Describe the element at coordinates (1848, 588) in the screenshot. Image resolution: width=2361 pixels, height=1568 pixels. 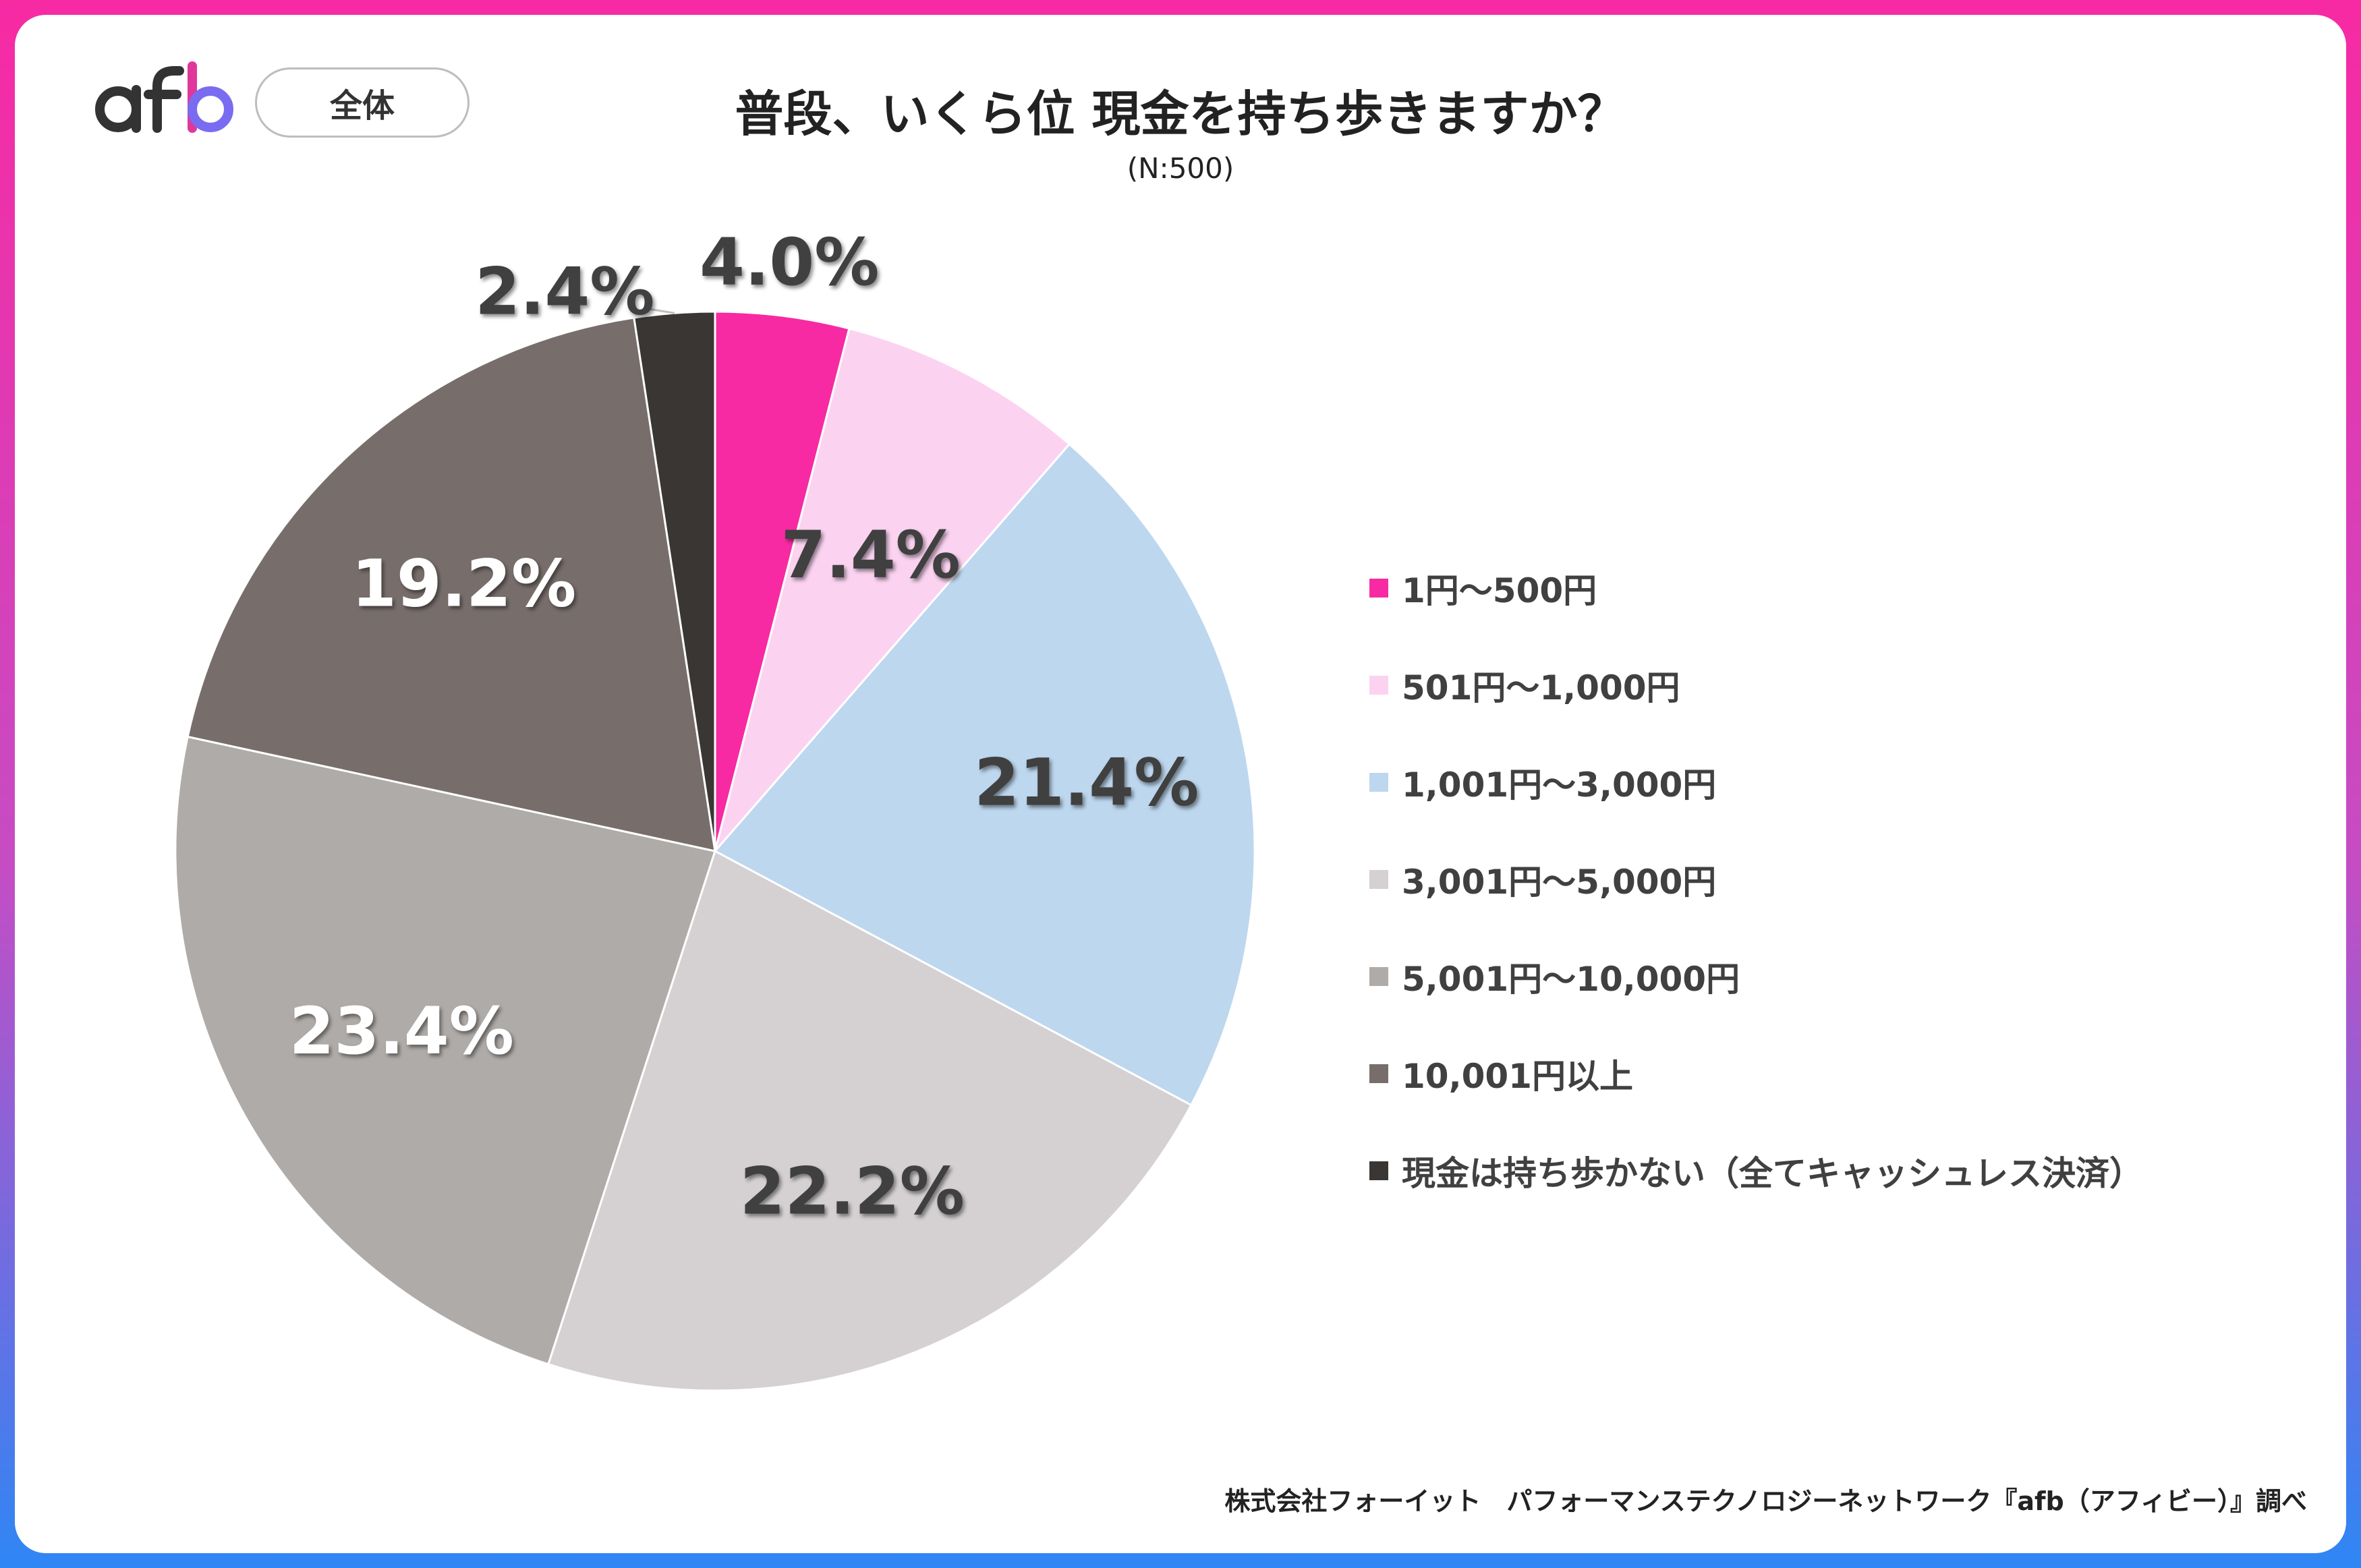
I see `legend-item-1: 1円～500円` at that location.